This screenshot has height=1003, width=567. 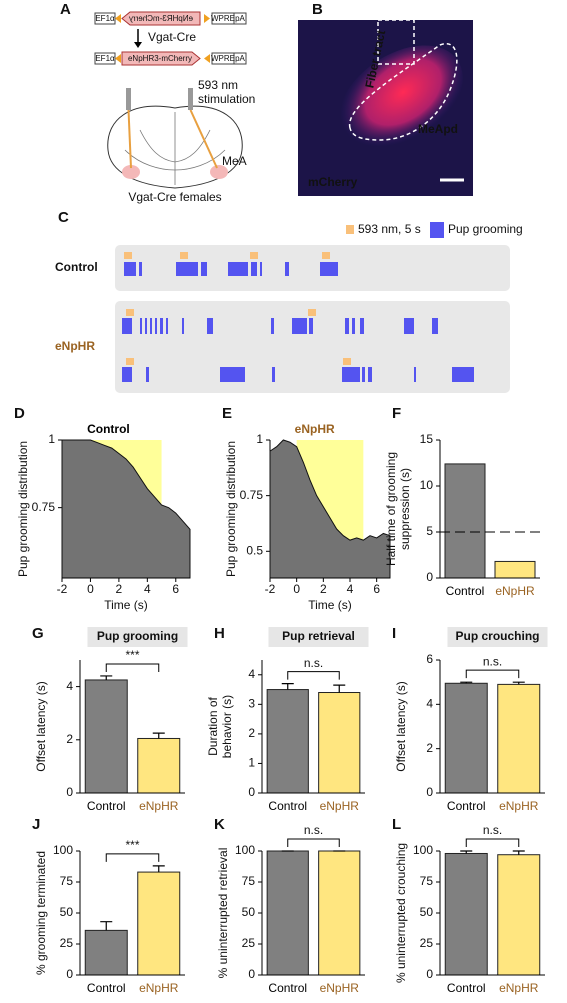 What do you see at coordinates (76, 267) in the screenshot?
I see `group-label: Control` at bounding box center [76, 267].